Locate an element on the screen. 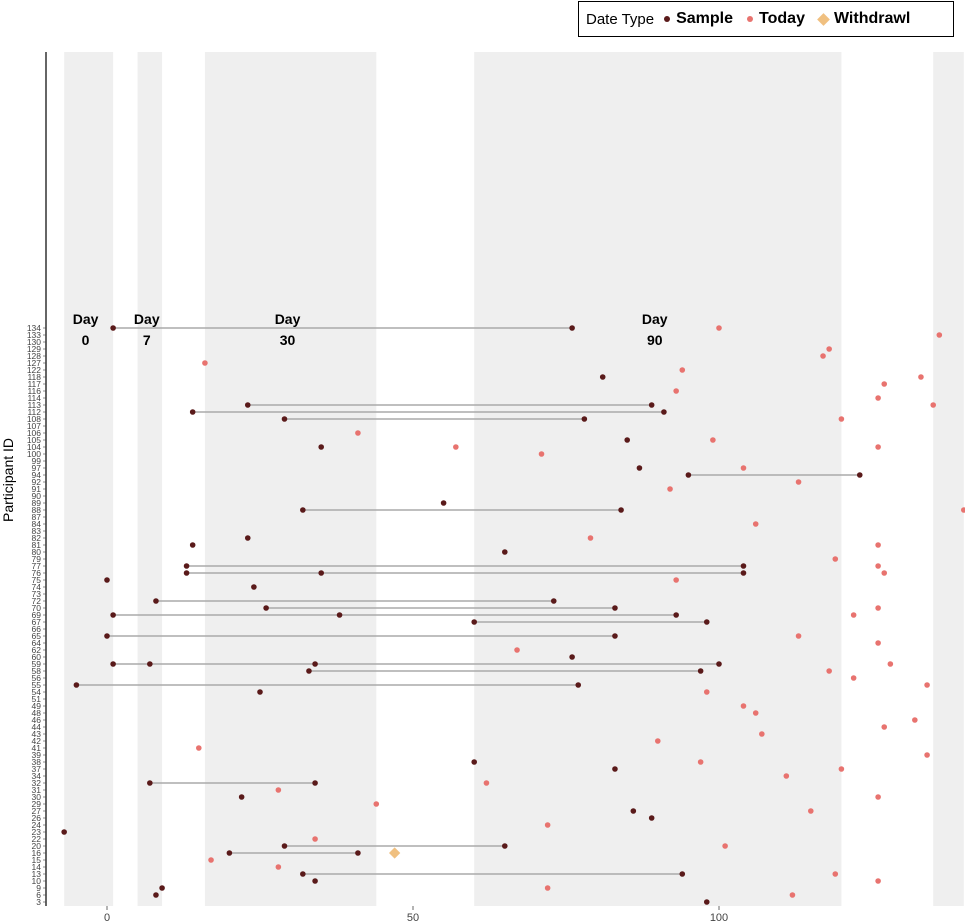  x-tick-labels: 0 50 100 is located at coordinates (416, 915).